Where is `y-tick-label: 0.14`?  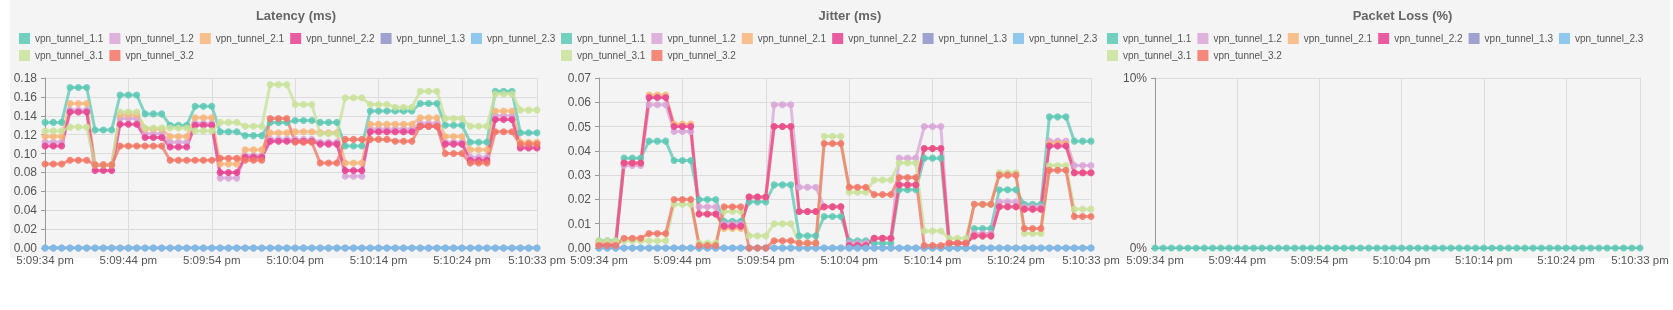
y-tick-label: 0.14 is located at coordinates (25, 115).